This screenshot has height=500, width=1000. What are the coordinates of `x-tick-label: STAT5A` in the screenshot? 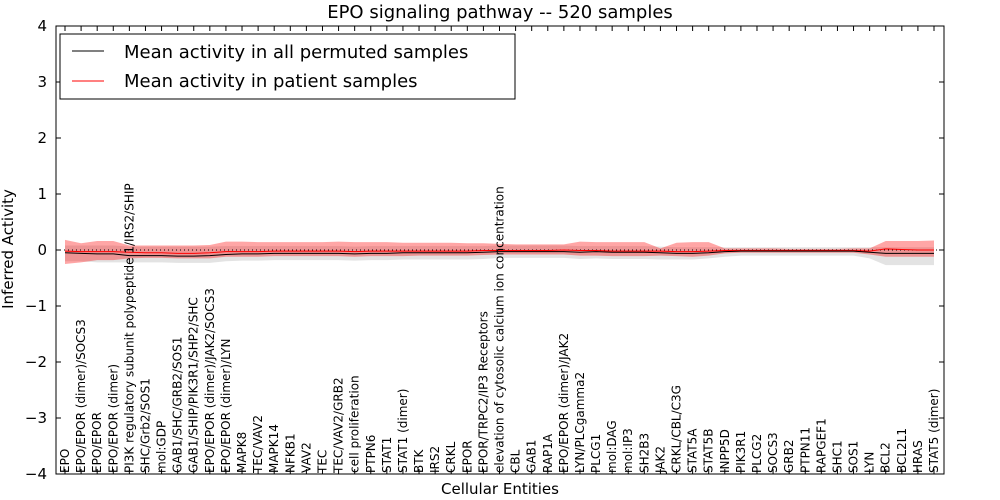 It's located at (693, 450).